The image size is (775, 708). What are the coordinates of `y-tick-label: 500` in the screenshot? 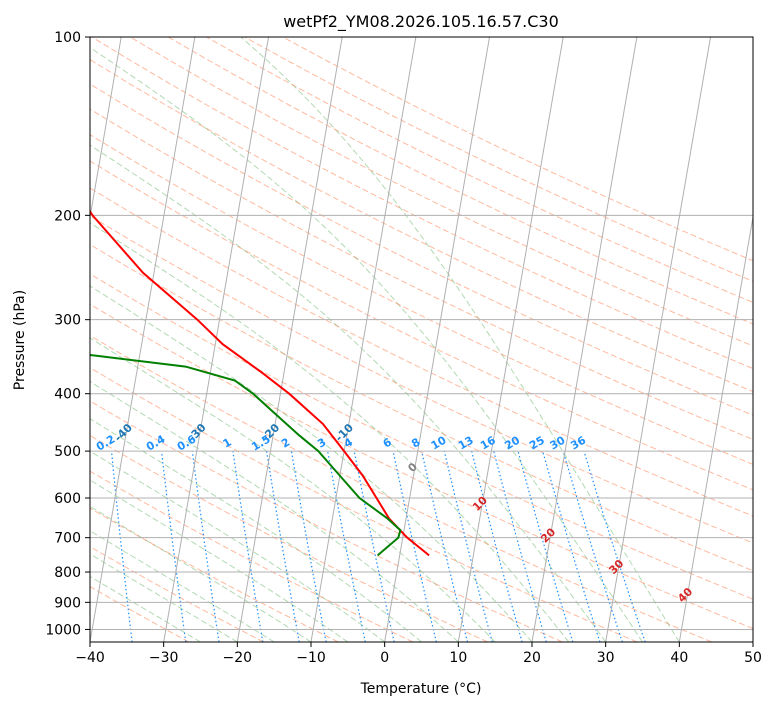 It's located at (67, 452).